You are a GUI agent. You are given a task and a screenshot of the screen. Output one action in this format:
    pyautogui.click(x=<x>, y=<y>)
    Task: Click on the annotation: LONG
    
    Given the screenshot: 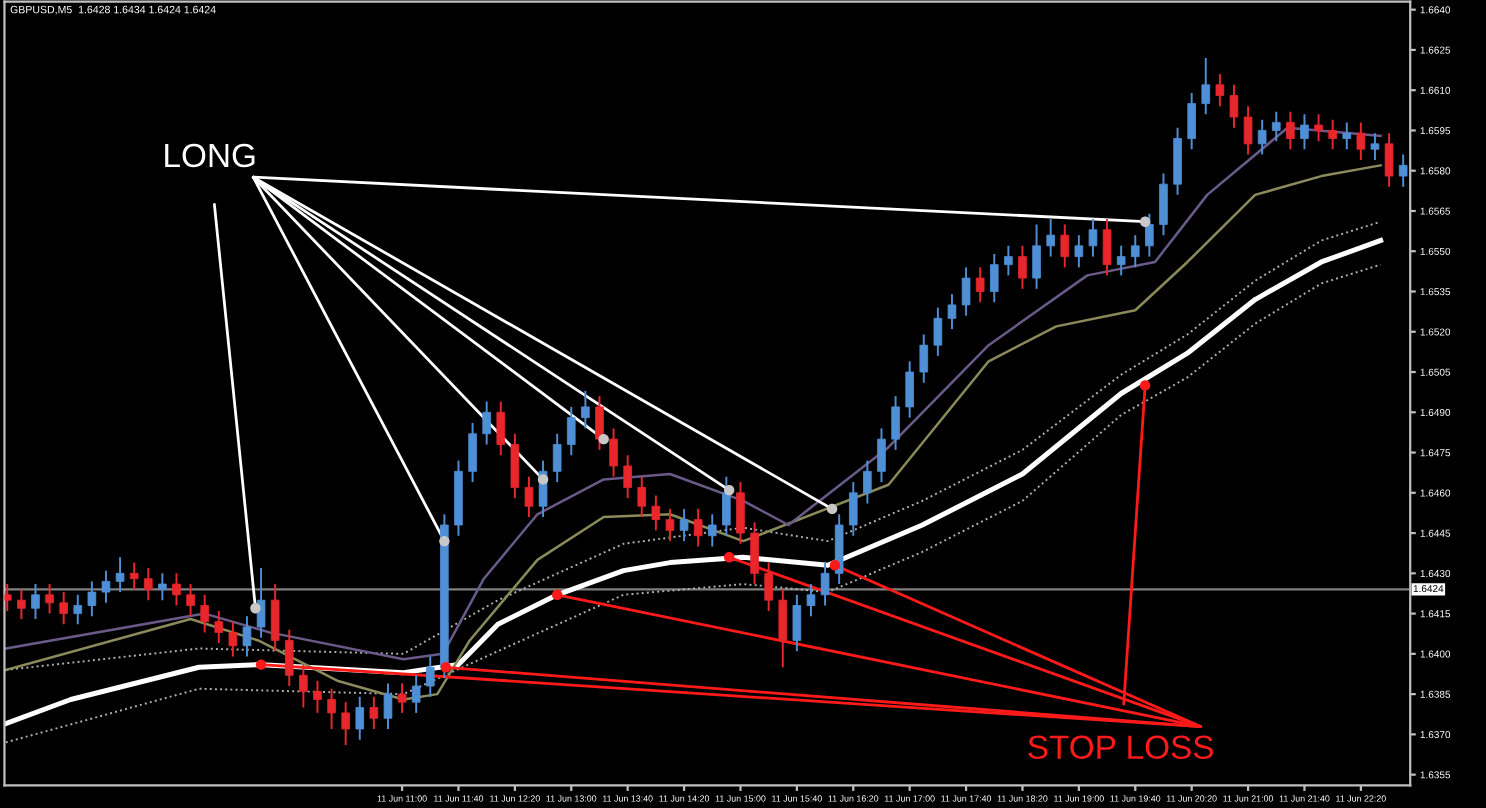 What is the action you would take?
    pyautogui.click(x=210, y=155)
    